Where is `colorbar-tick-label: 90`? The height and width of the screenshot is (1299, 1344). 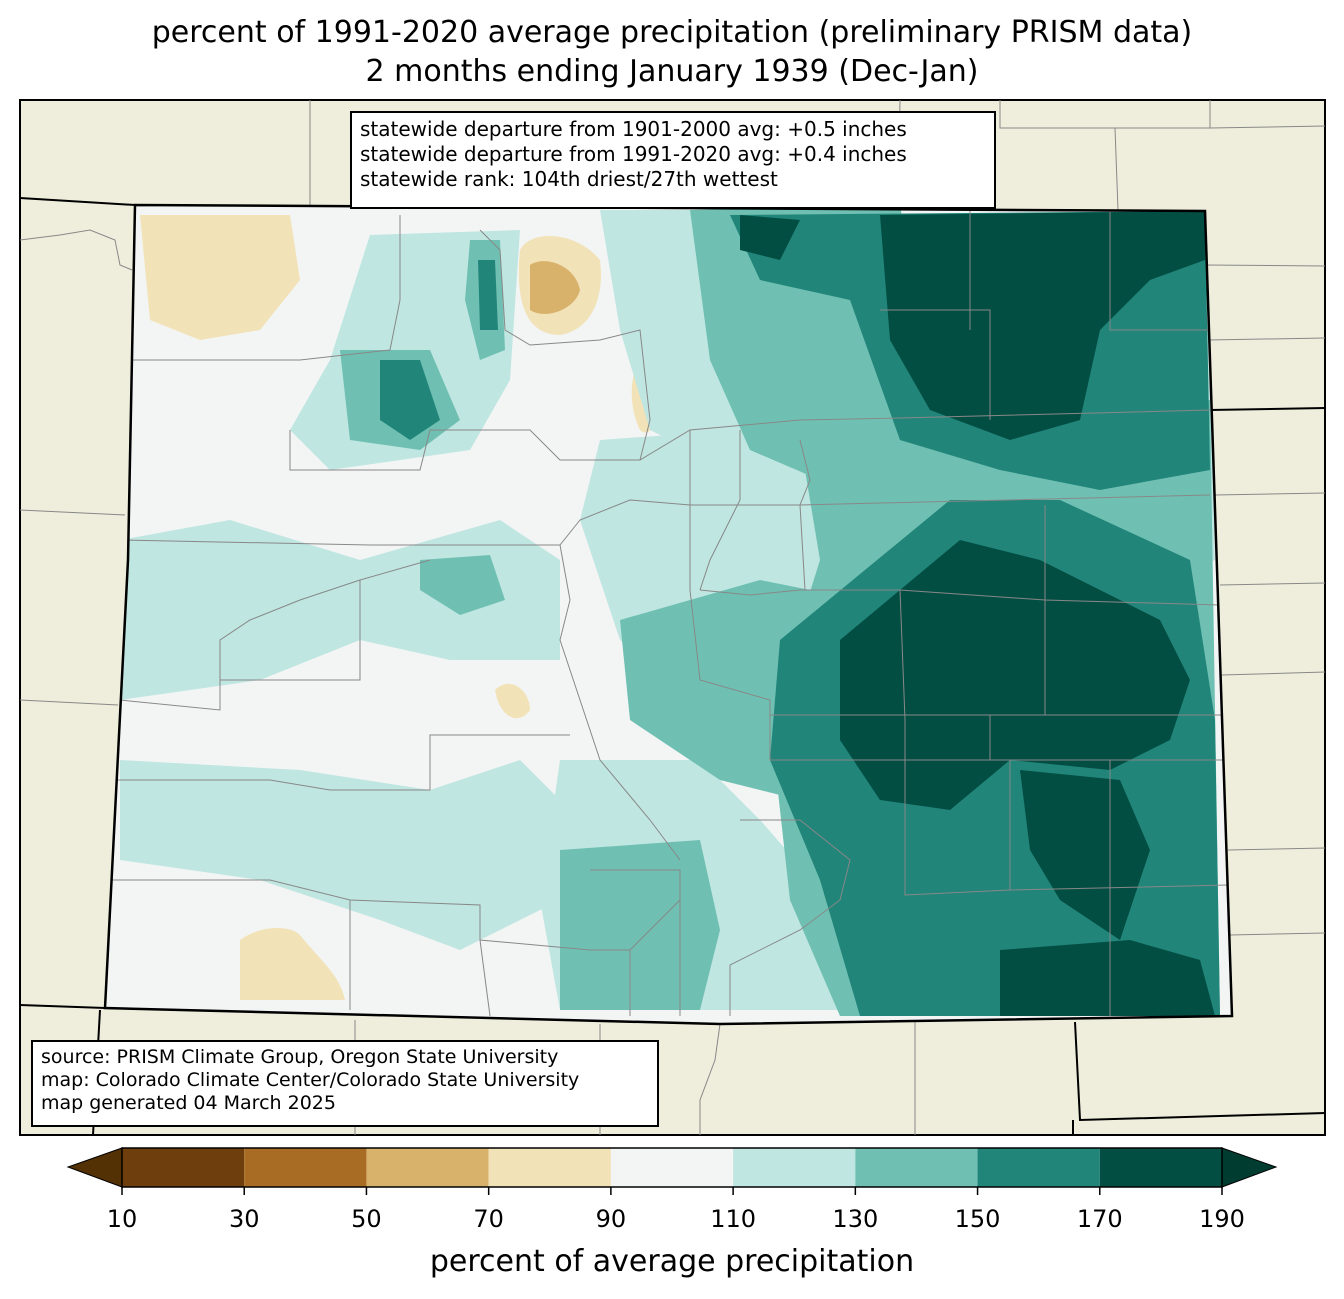 colorbar-tick-label: 90 is located at coordinates (611, 1219).